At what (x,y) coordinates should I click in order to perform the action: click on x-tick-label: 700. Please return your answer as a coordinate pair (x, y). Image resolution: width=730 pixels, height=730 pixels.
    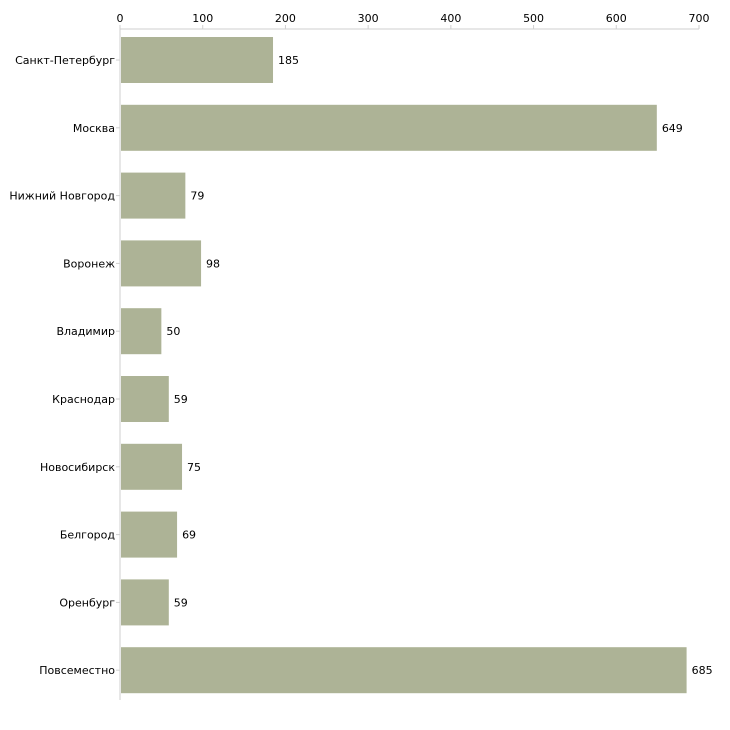
    Looking at the image, I should click on (699, 18).